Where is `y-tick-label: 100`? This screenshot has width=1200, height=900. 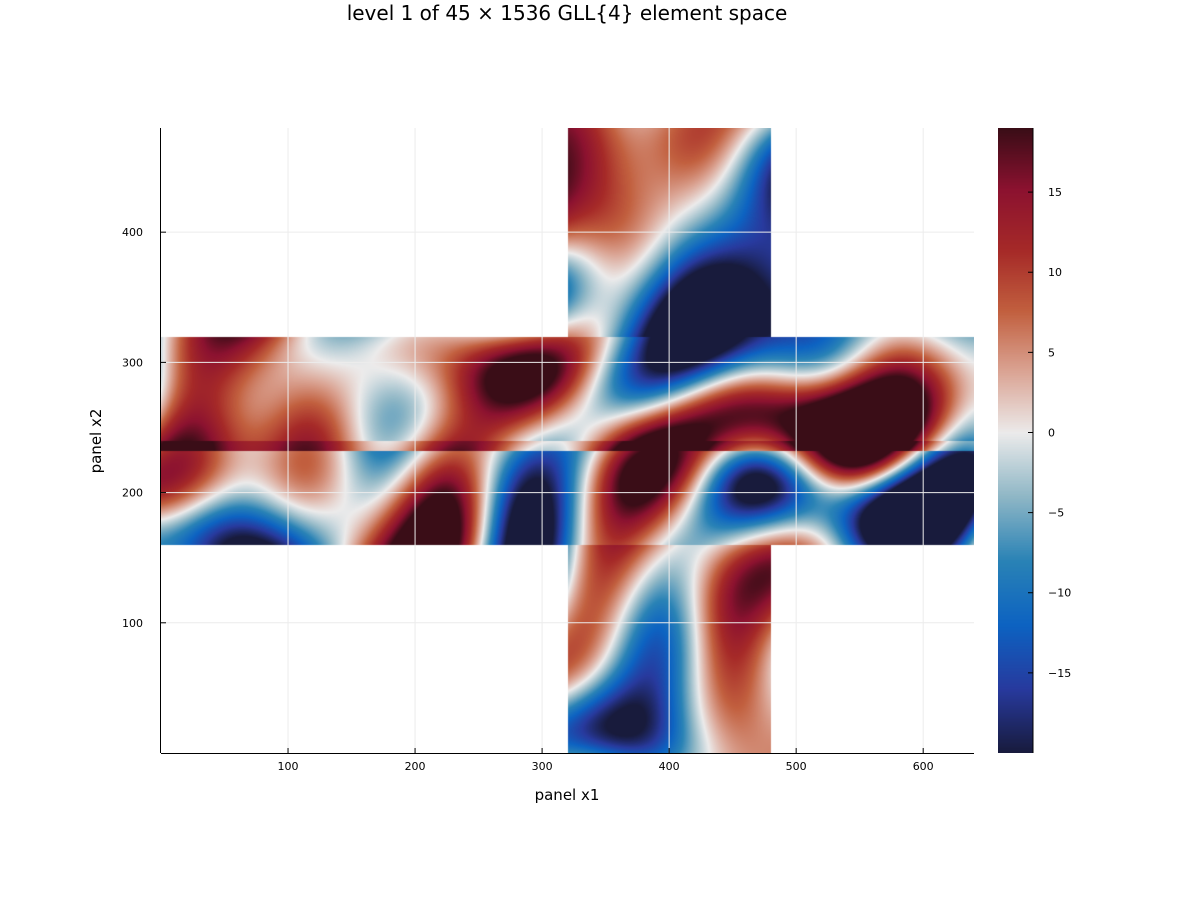
y-tick-label: 100 is located at coordinates (132, 623).